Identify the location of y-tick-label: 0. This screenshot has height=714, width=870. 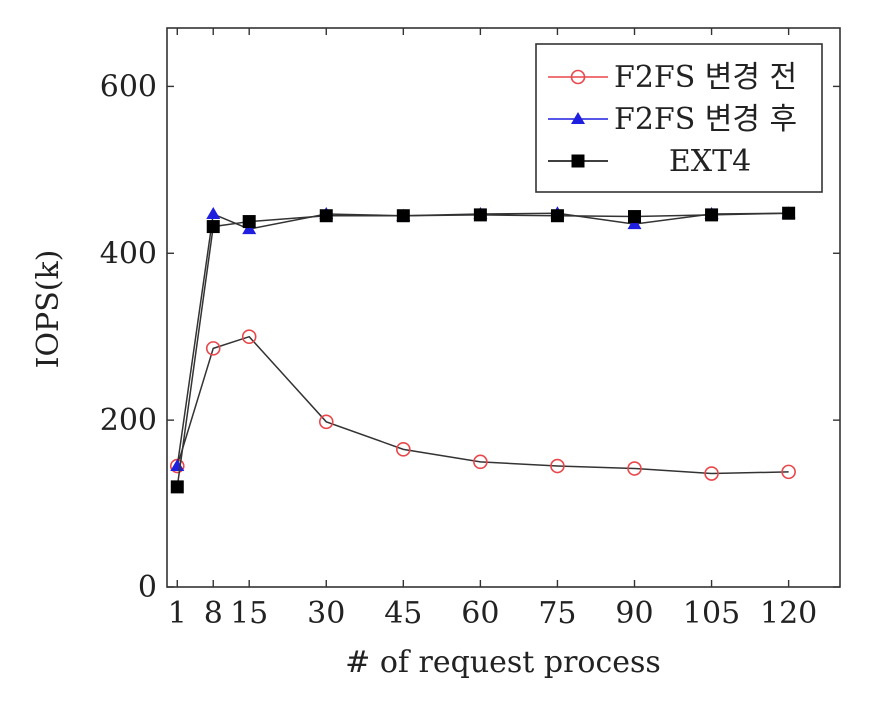
(147, 587).